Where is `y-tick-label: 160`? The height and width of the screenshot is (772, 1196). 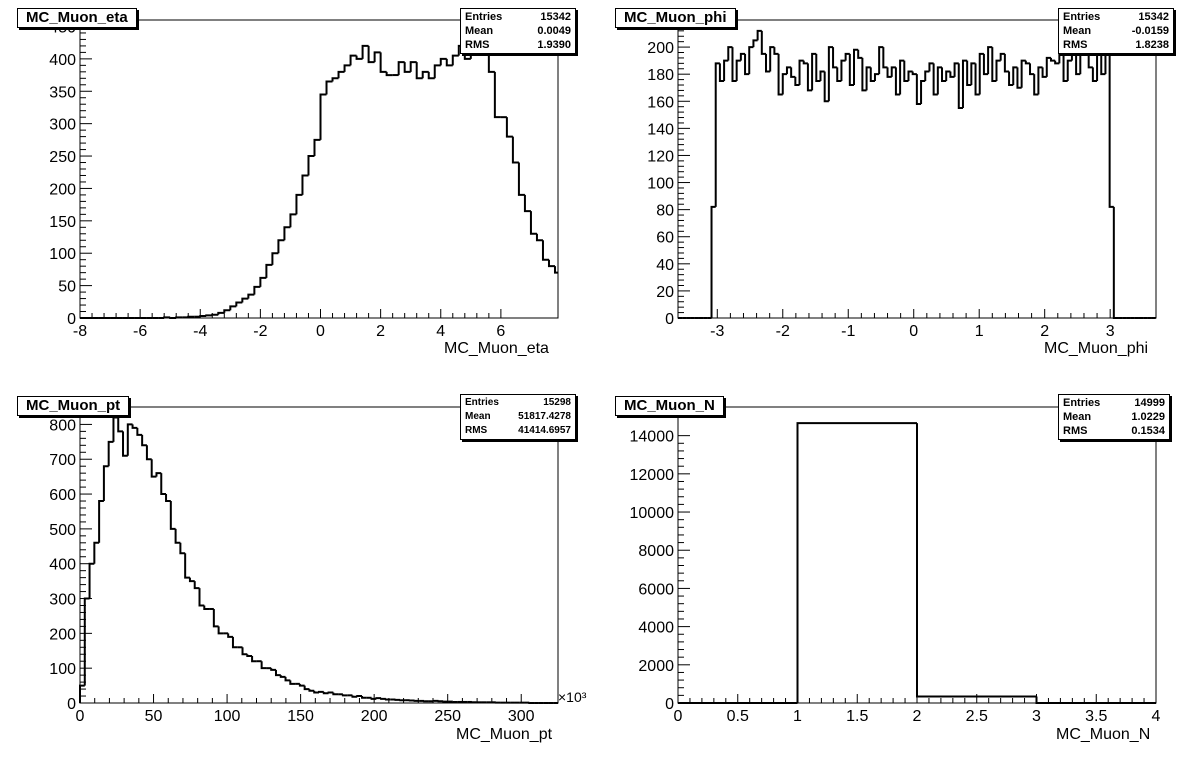 y-tick-label: 160 is located at coordinates (660, 102).